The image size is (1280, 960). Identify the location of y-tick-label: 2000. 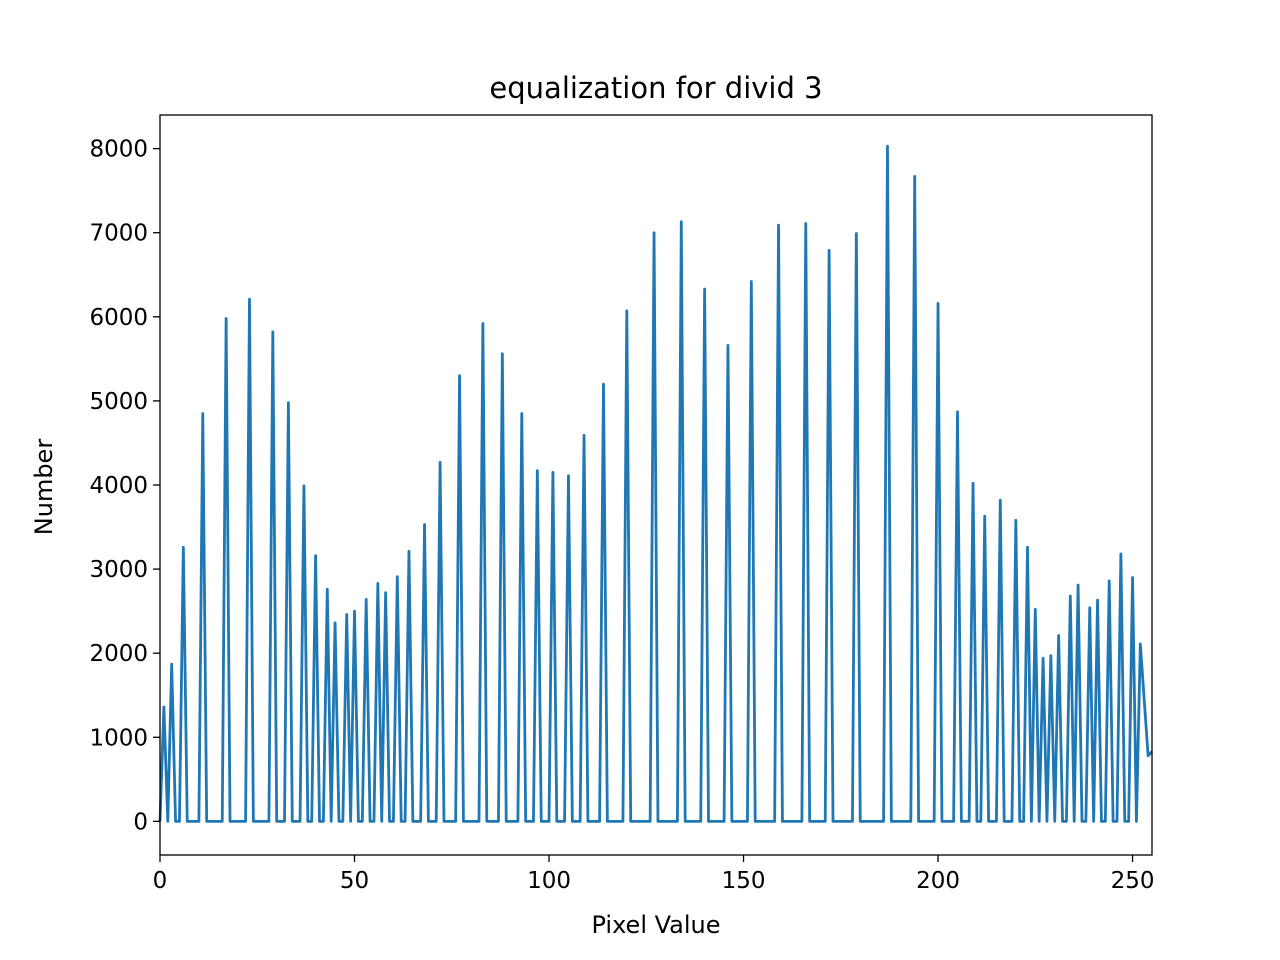
(118, 654).